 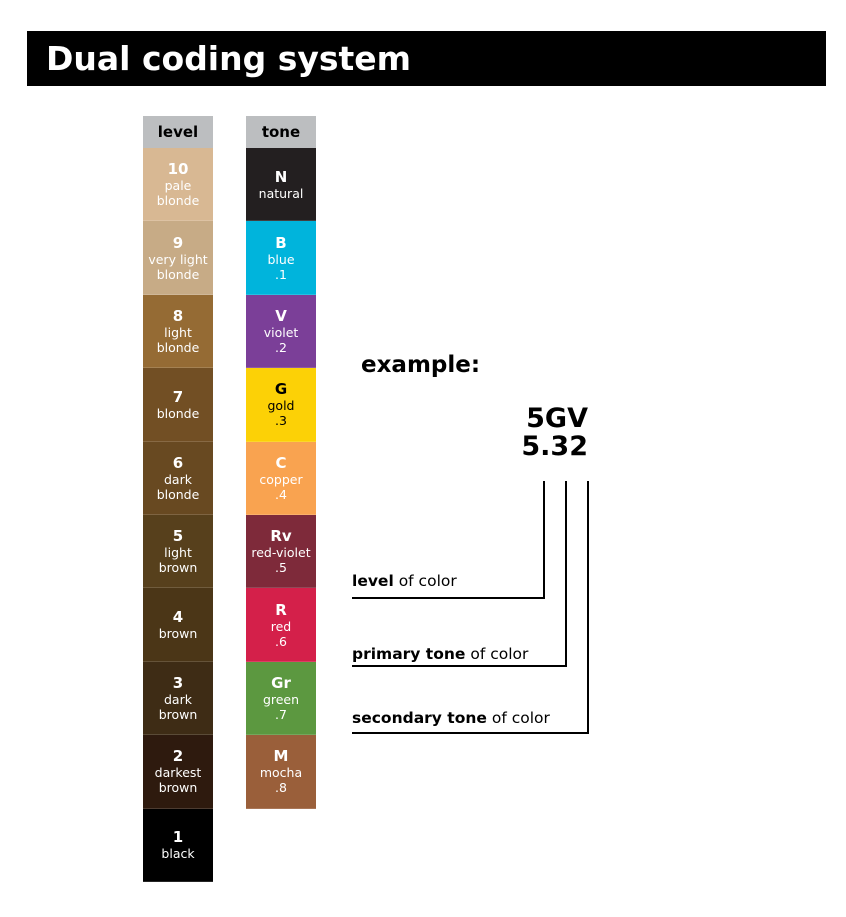 What do you see at coordinates (281, 421) in the screenshot?
I see `tone-number: .3` at bounding box center [281, 421].